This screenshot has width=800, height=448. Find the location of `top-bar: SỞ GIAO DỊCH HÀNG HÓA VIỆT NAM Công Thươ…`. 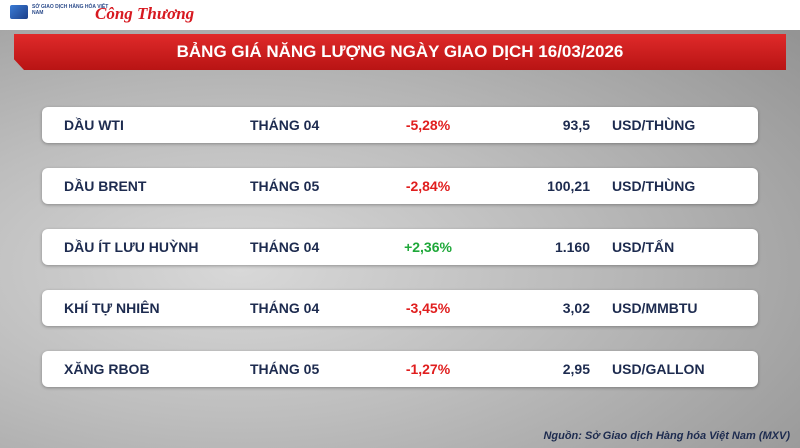

top-bar: SỞ GIAO DỊCH HÀNG HÓA VIỆT NAM Công Thươ… is located at coordinates (400, 15).